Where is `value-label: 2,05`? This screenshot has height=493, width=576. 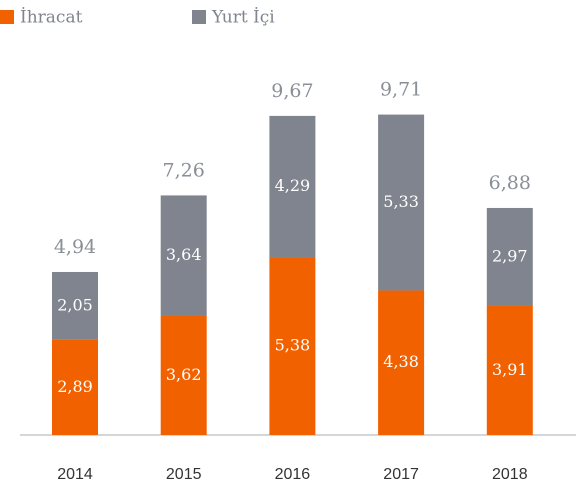 value-label: 2,05 is located at coordinates (75, 304).